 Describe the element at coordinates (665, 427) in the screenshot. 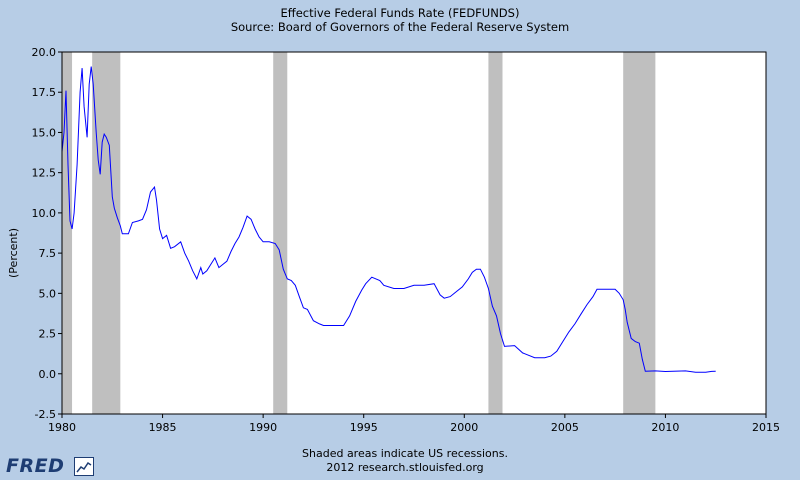

I see `x-tick-label: 2010` at that location.